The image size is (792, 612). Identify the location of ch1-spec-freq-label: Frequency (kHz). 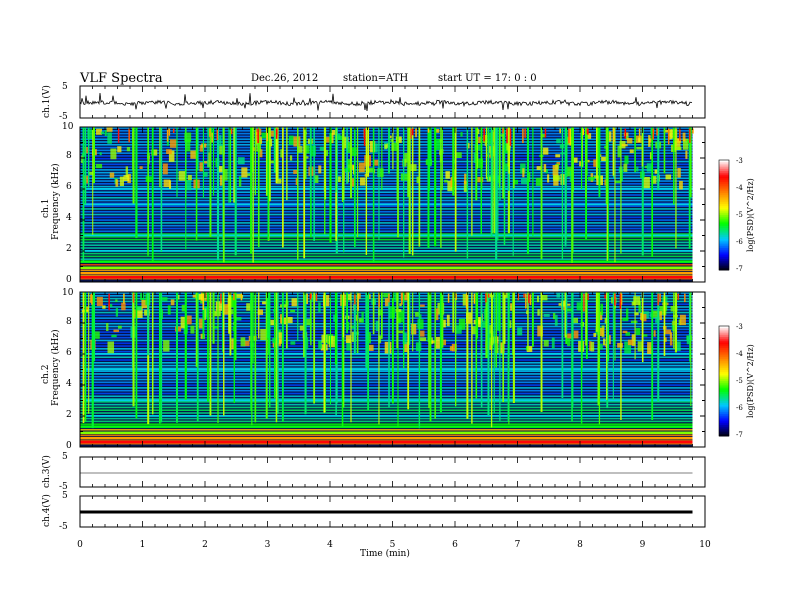
(56, 201).